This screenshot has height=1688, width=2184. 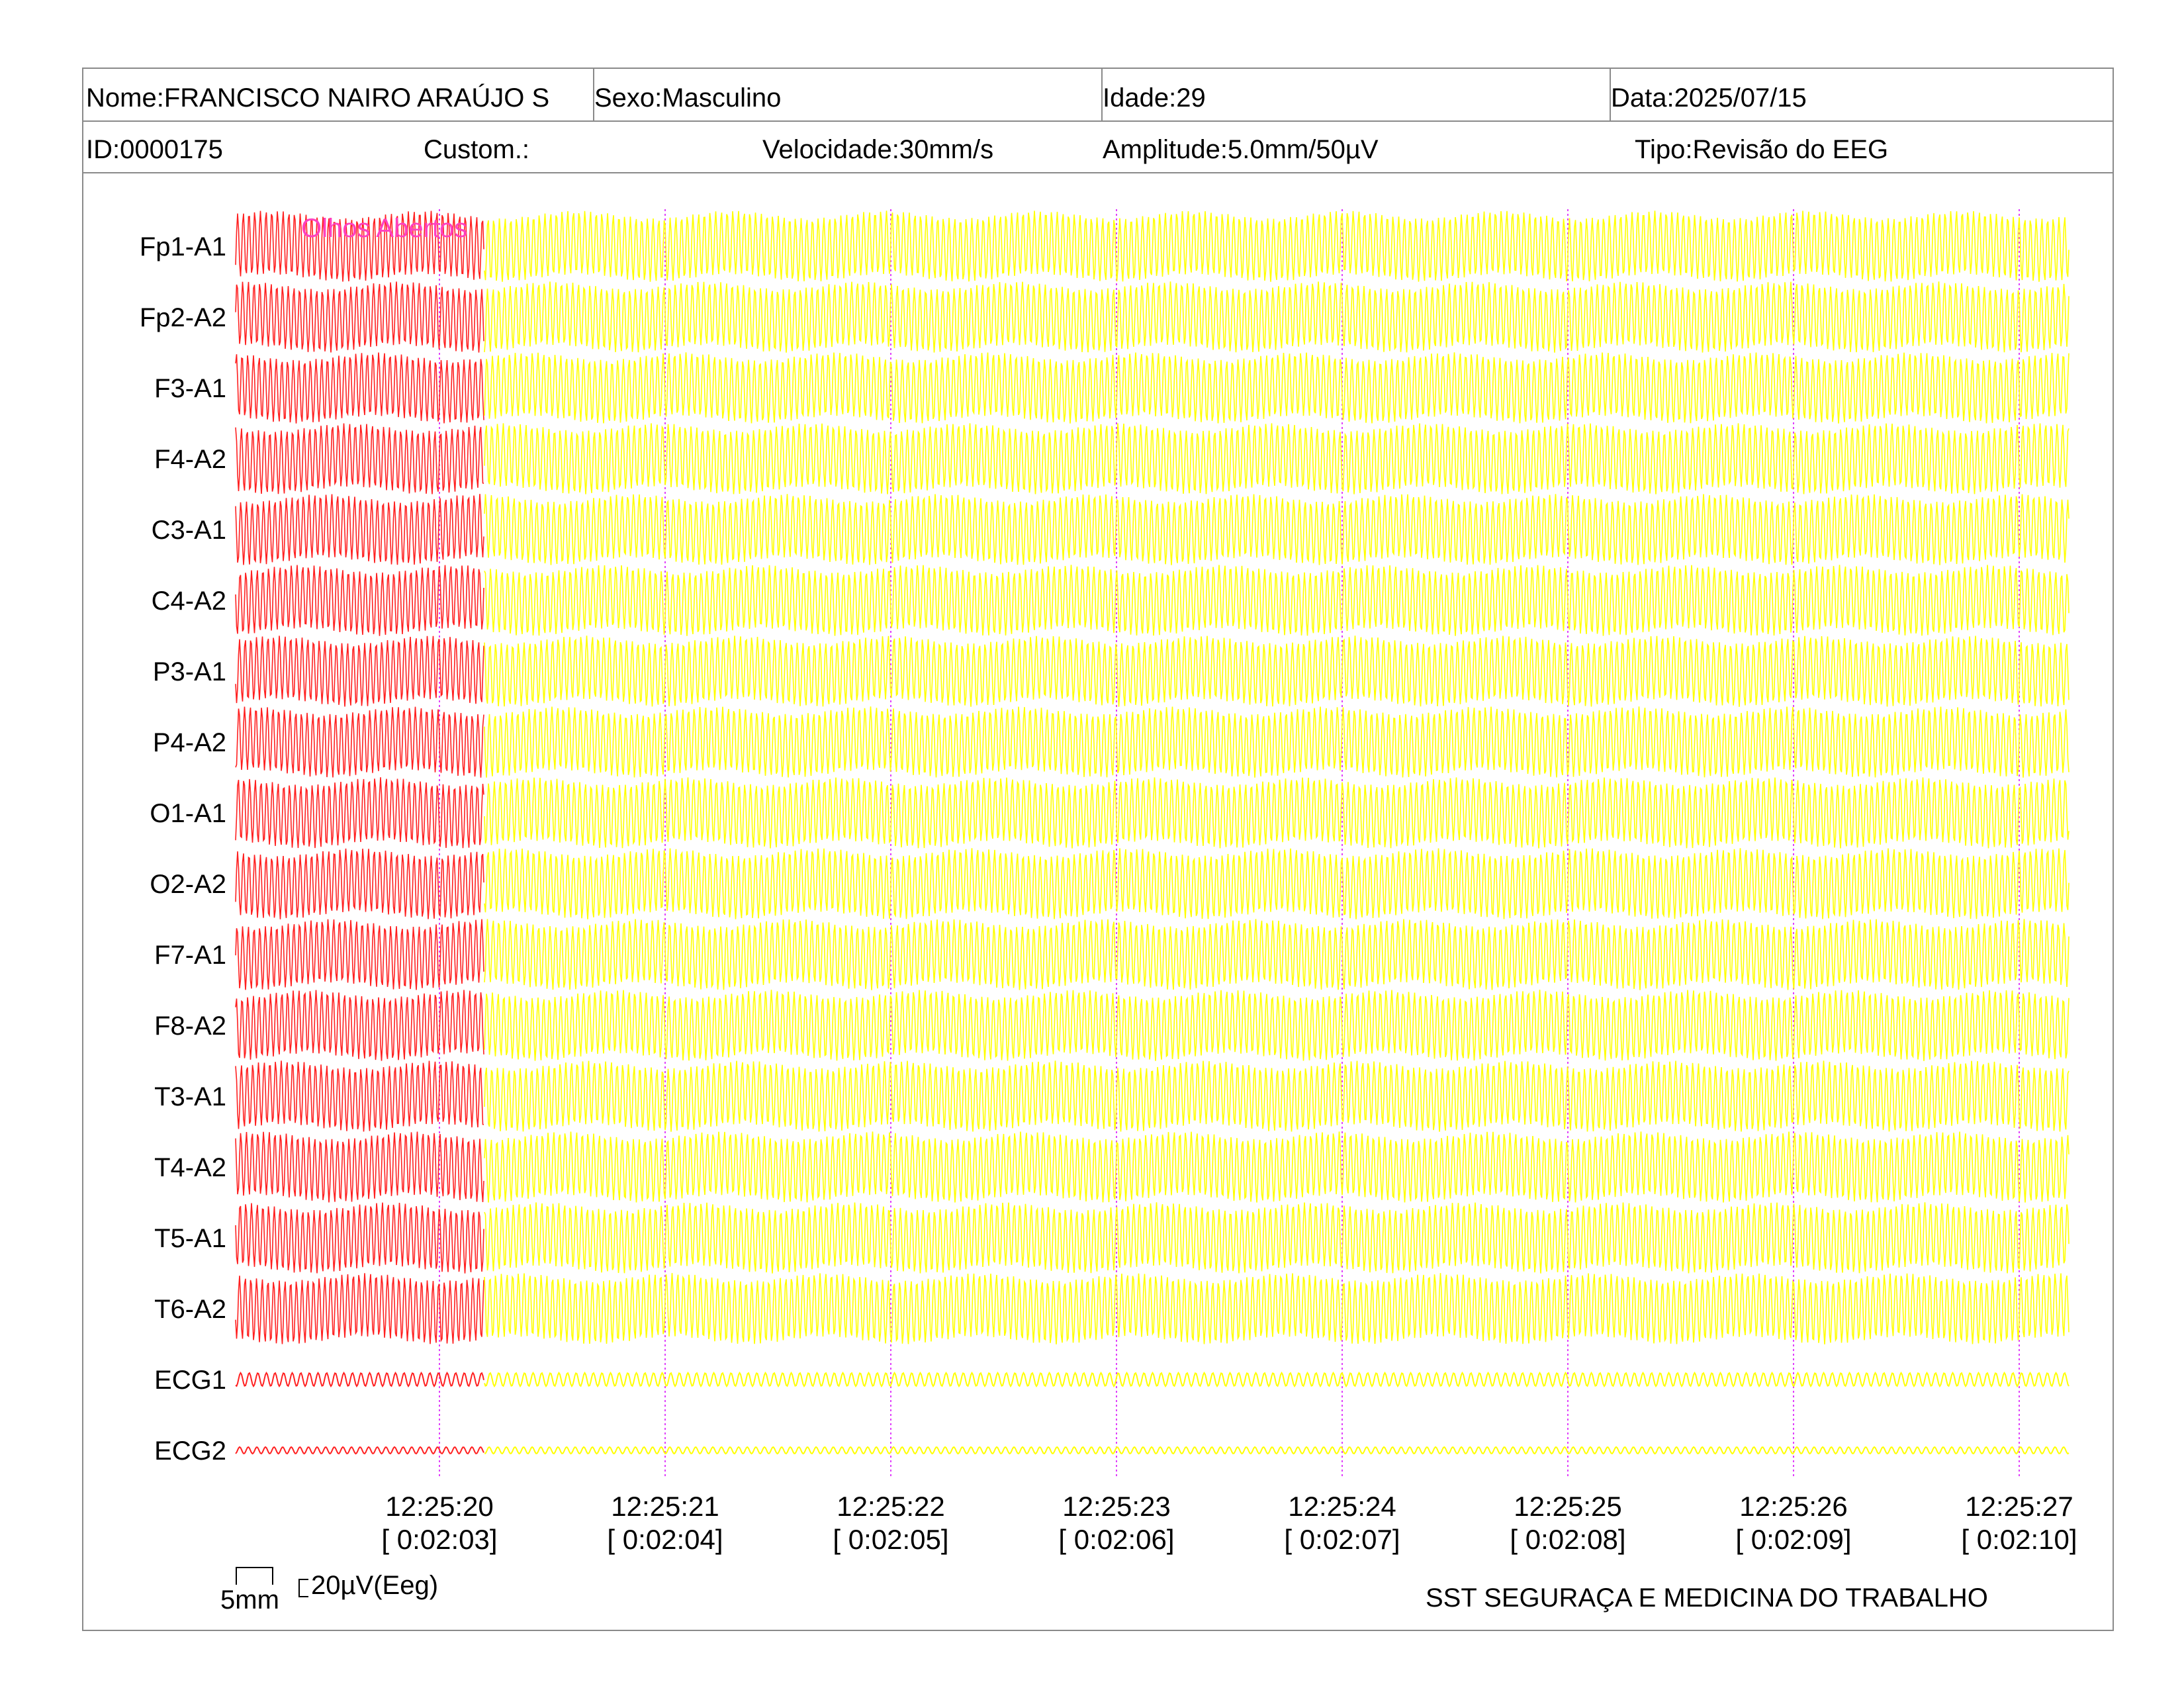 What do you see at coordinates (2019, 1506) in the screenshot?
I see `time-tick-label: 12:25:27` at bounding box center [2019, 1506].